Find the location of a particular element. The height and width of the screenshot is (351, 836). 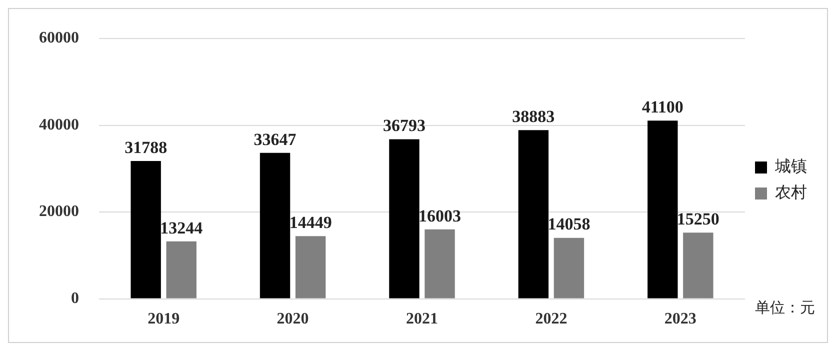

text: 单位：元 is located at coordinates (785, 308).